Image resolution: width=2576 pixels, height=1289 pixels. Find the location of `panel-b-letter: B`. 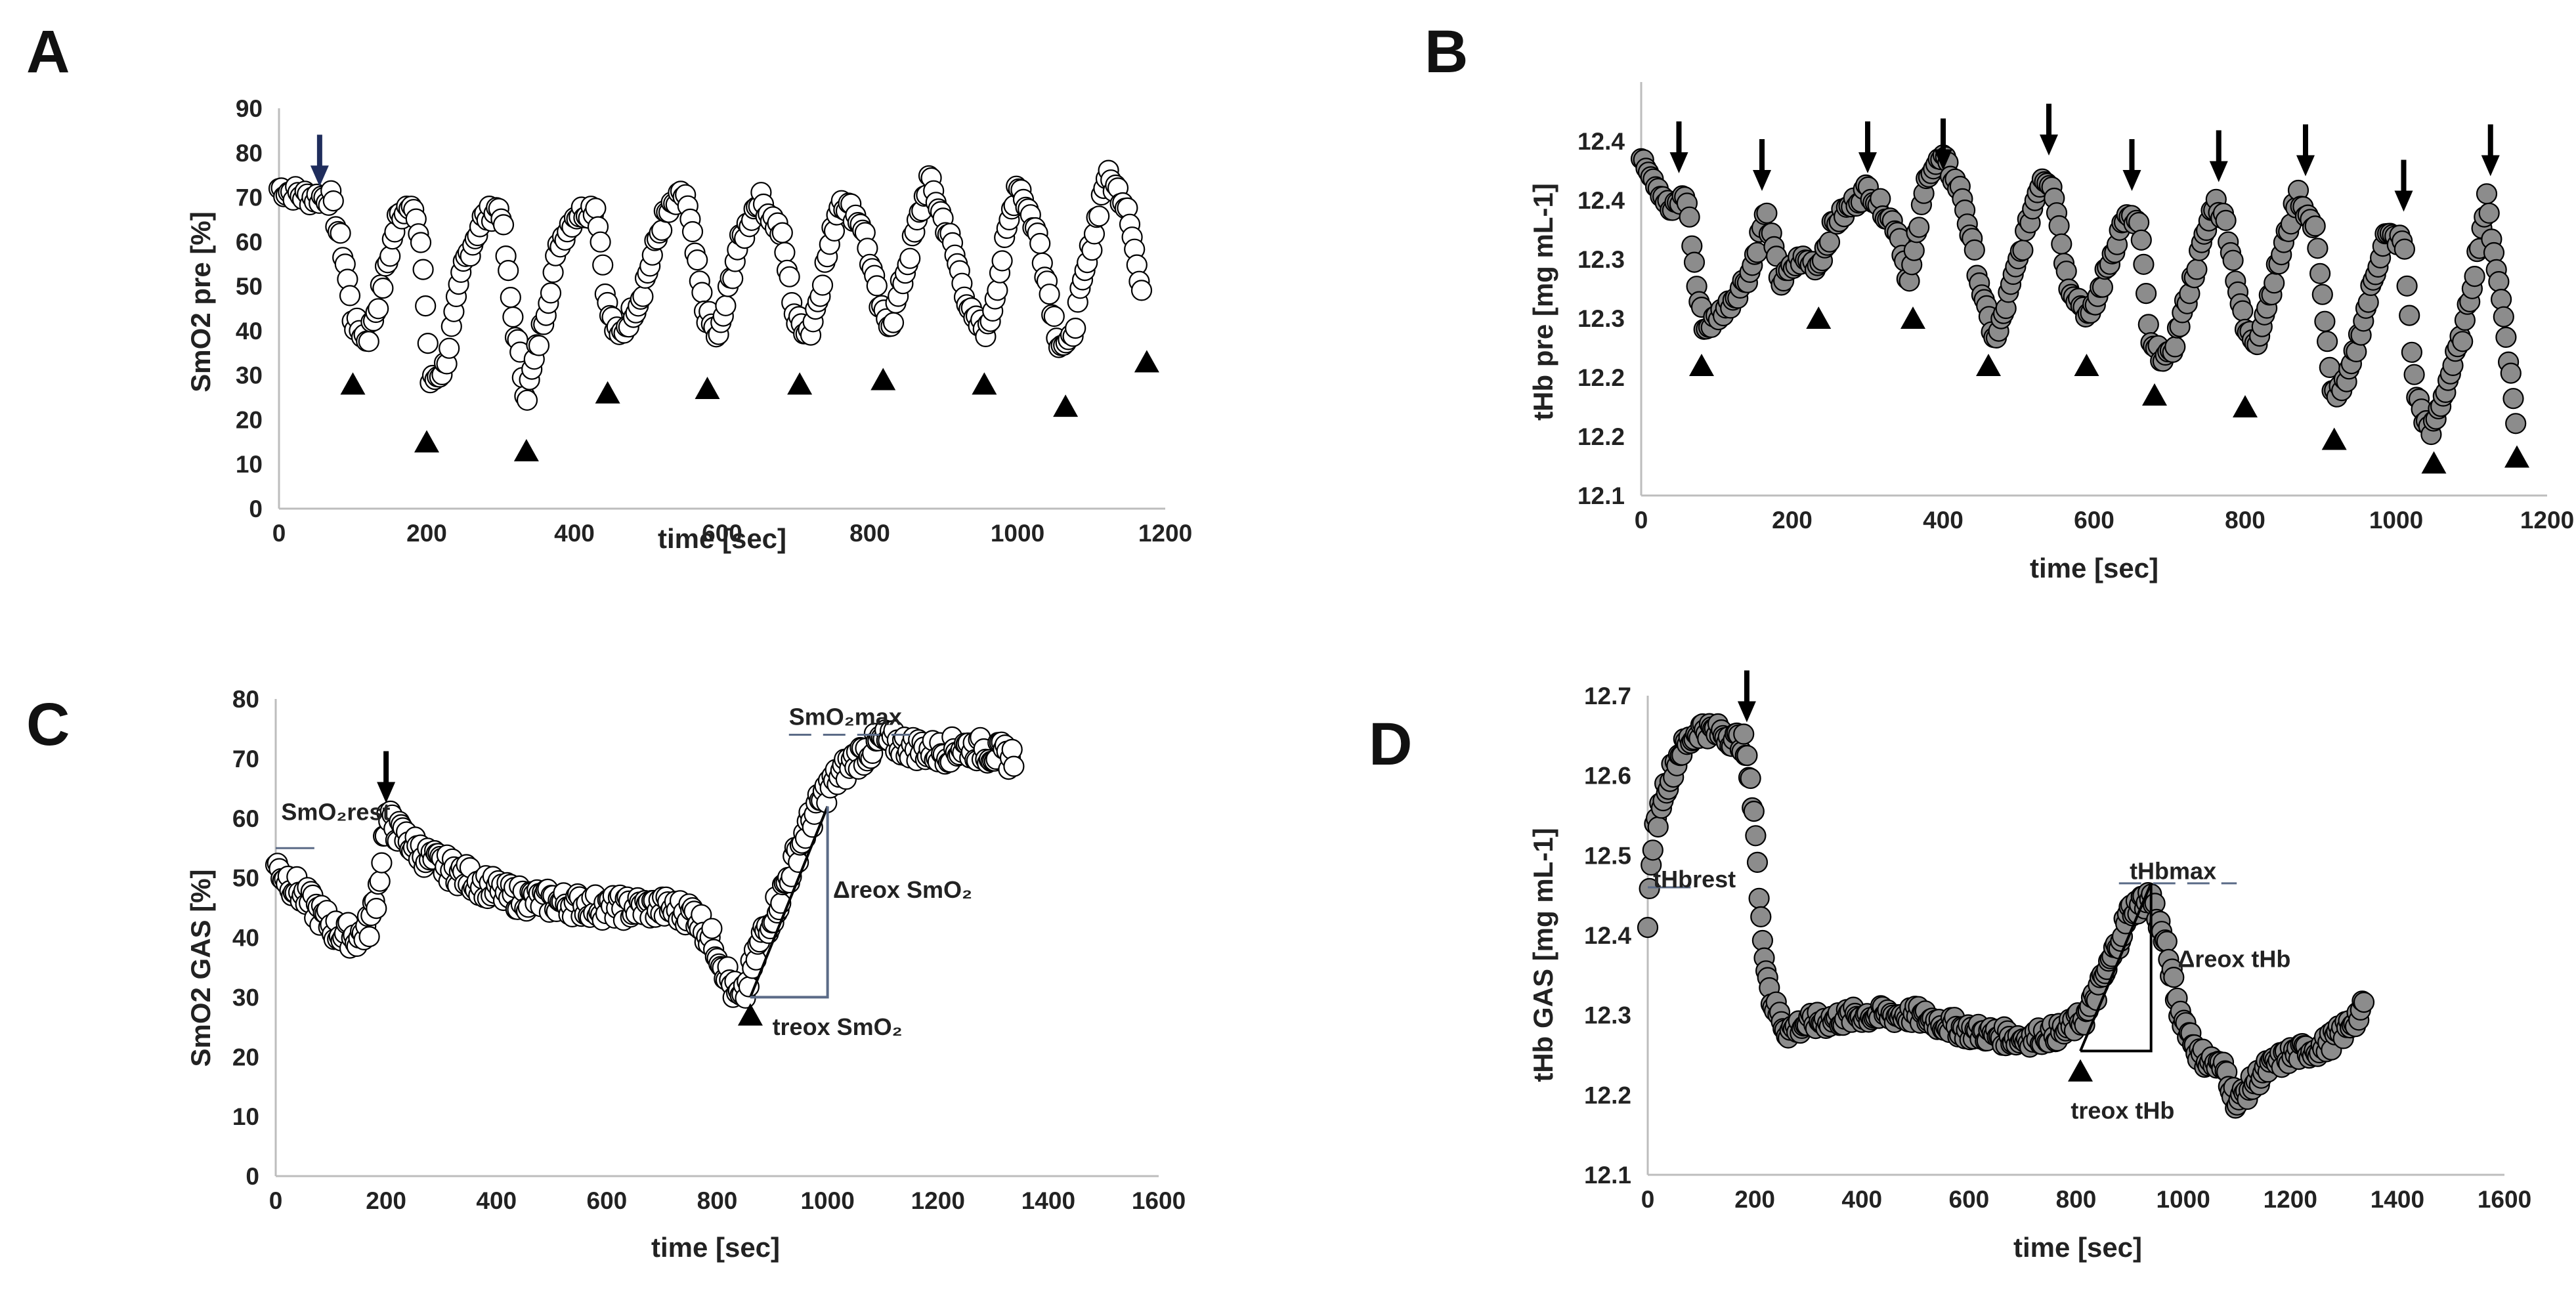

panel-b-letter: B is located at coordinates (1446, 51).